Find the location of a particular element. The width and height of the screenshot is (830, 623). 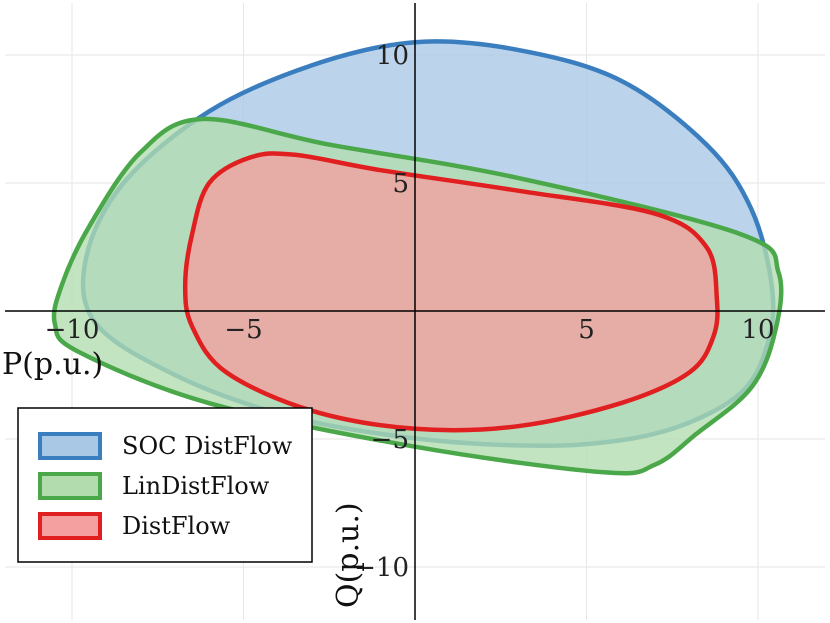

legend-label-soc-distflow: SOC DistFlow is located at coordinates (207, 446).